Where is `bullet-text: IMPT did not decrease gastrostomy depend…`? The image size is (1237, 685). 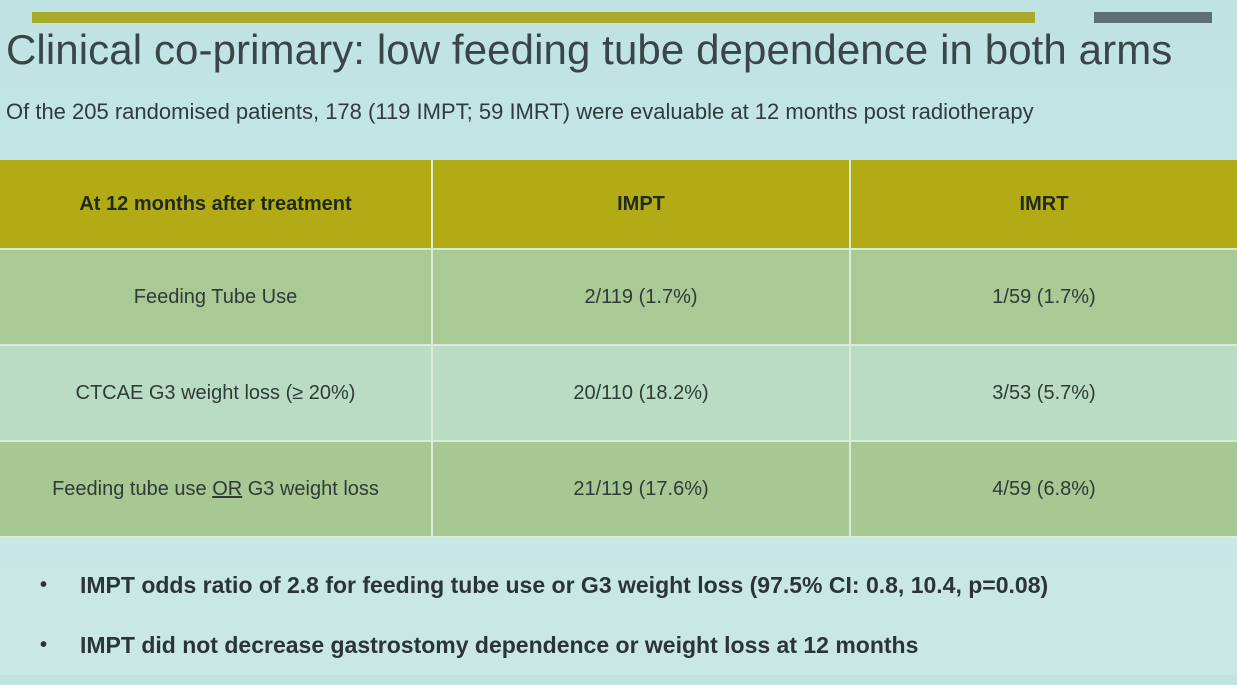 bullet-text: IMPT did not decrease gastrostomy depend… is located at coordinates (499, 645).